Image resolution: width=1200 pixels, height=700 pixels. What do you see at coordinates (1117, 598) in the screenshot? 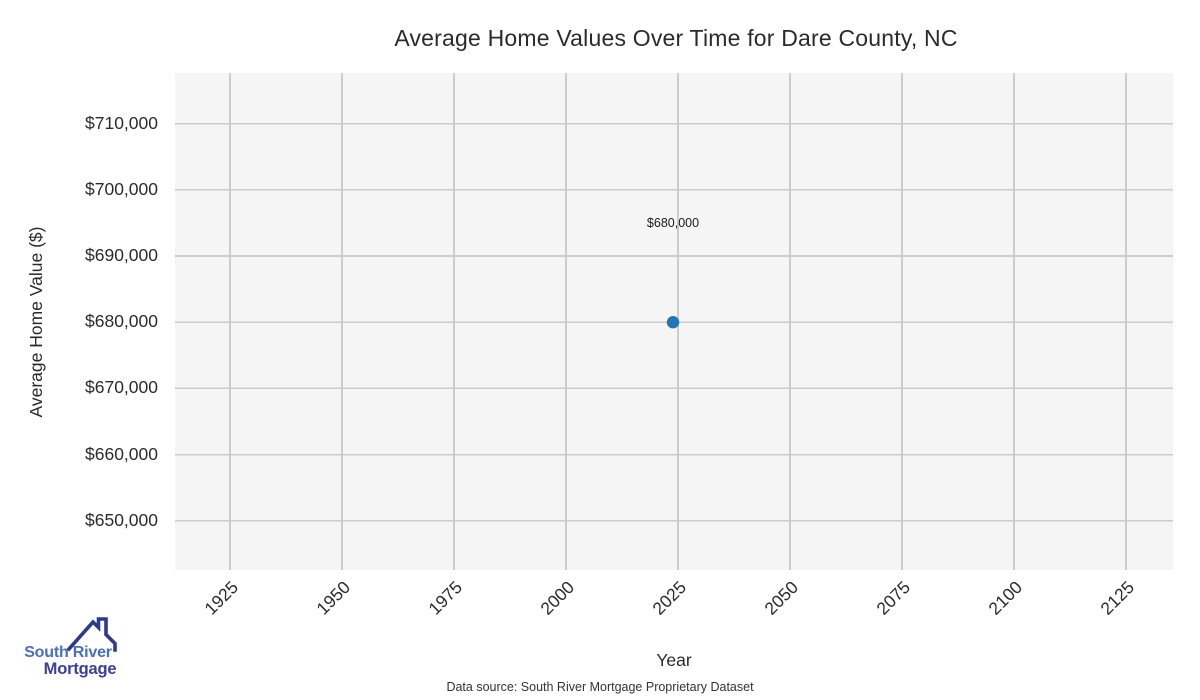
I see `xtick-2125: 2125` at bounding box center [1117, 598].